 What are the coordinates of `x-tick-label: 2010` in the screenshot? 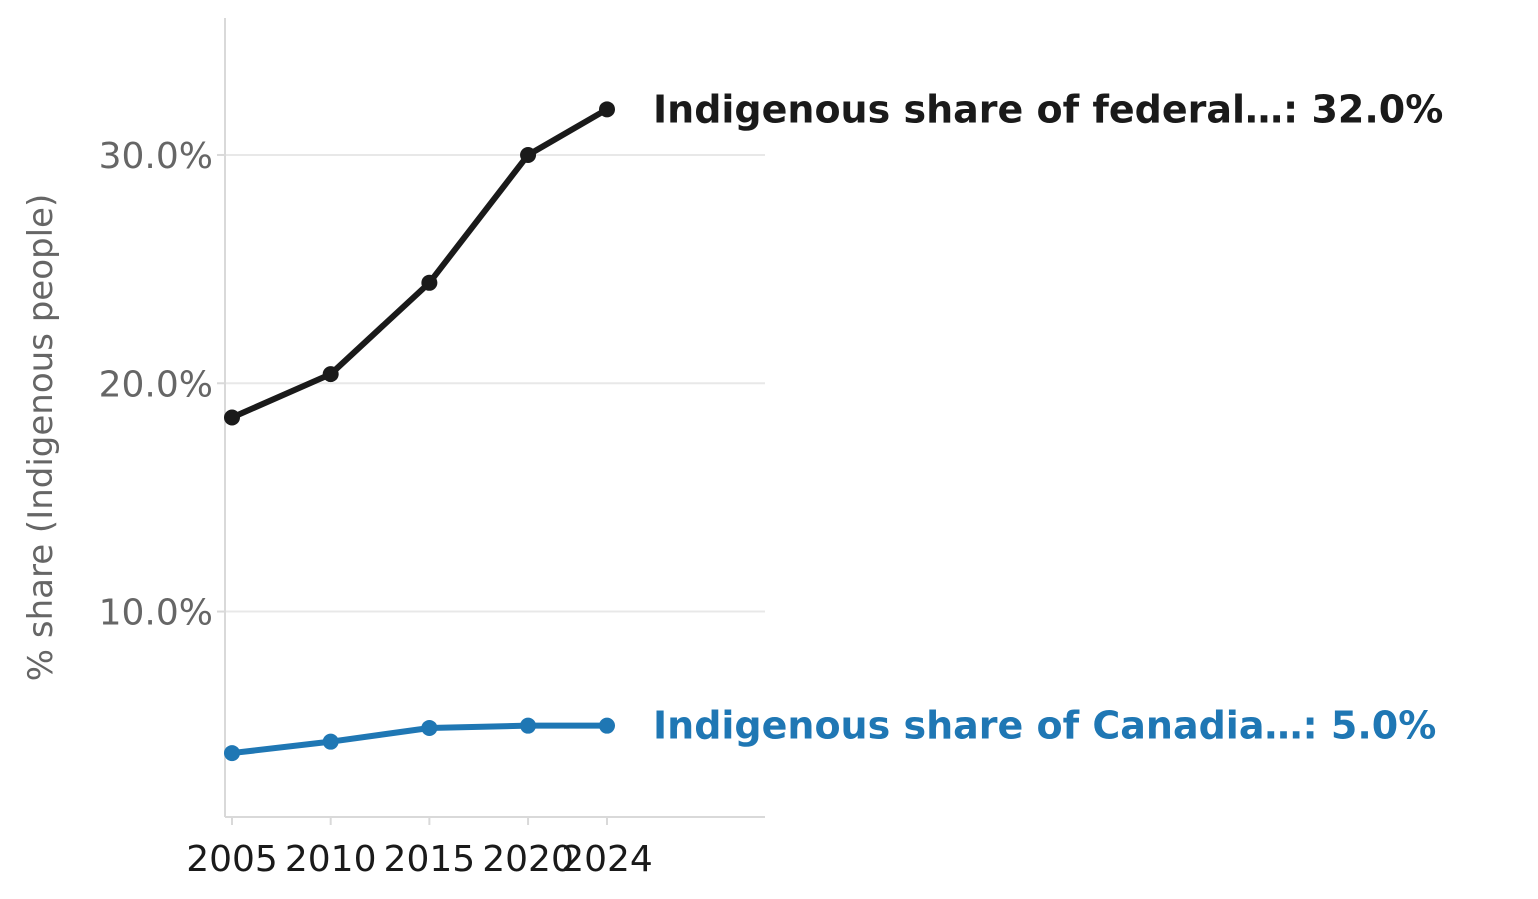 It's located at (331, 859).